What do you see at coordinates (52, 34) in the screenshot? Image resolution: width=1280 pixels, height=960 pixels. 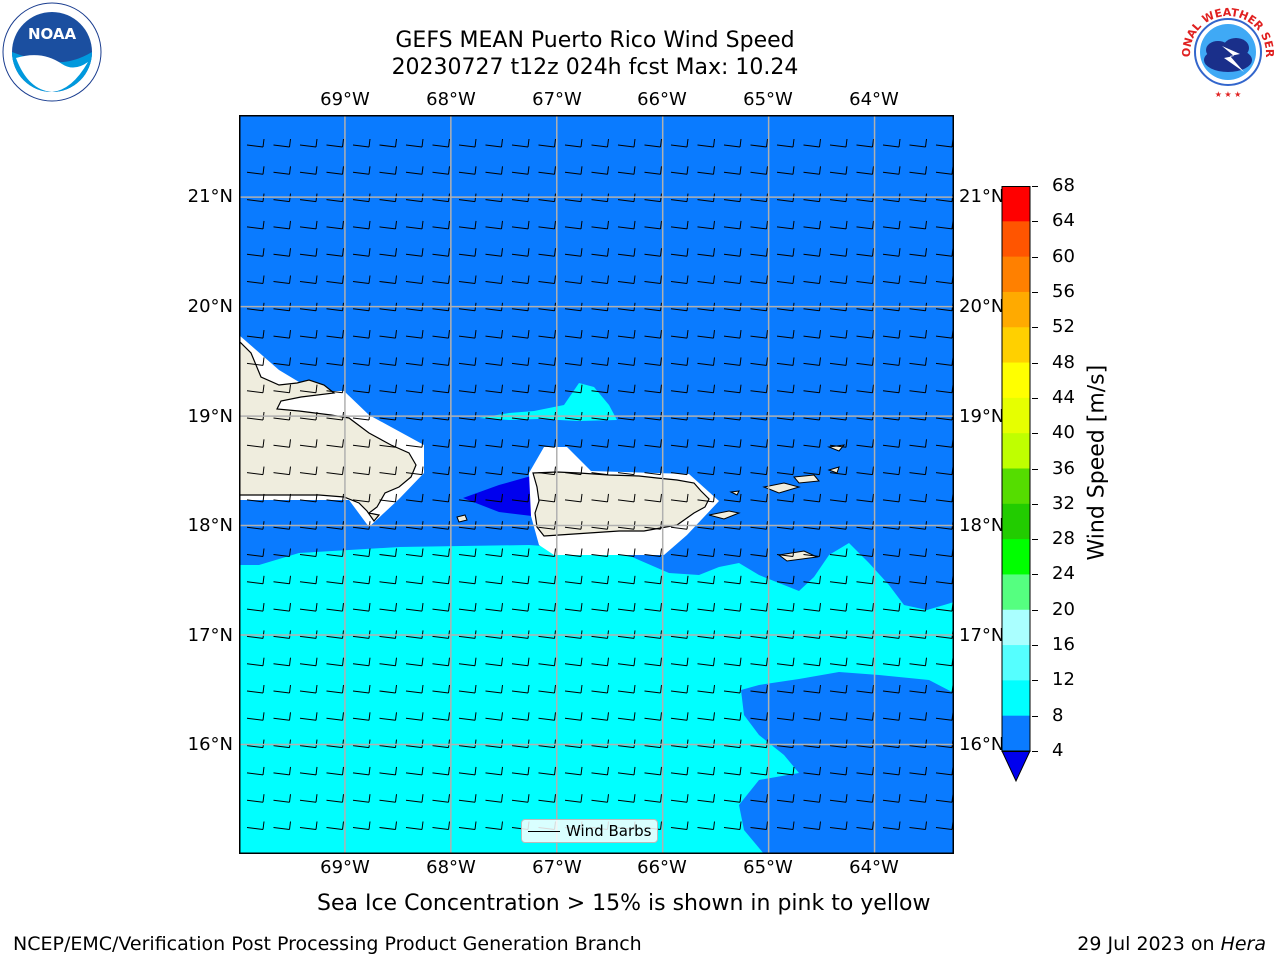 I see `svg-text: NOAA` at bounding box center [52, 34].